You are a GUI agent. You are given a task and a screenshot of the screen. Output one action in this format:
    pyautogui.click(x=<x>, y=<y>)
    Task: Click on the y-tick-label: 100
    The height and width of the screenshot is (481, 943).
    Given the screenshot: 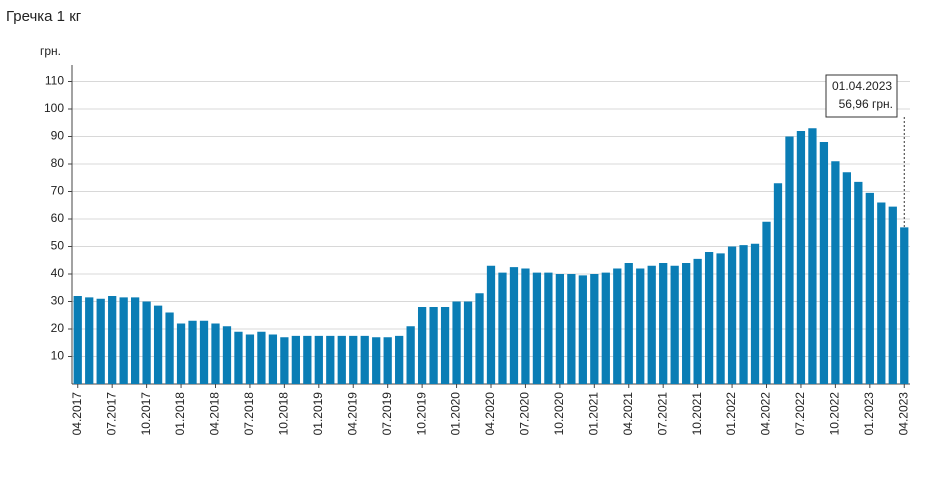 What is the action you would take?
    pyautogui.click(x=54, y=108)
    